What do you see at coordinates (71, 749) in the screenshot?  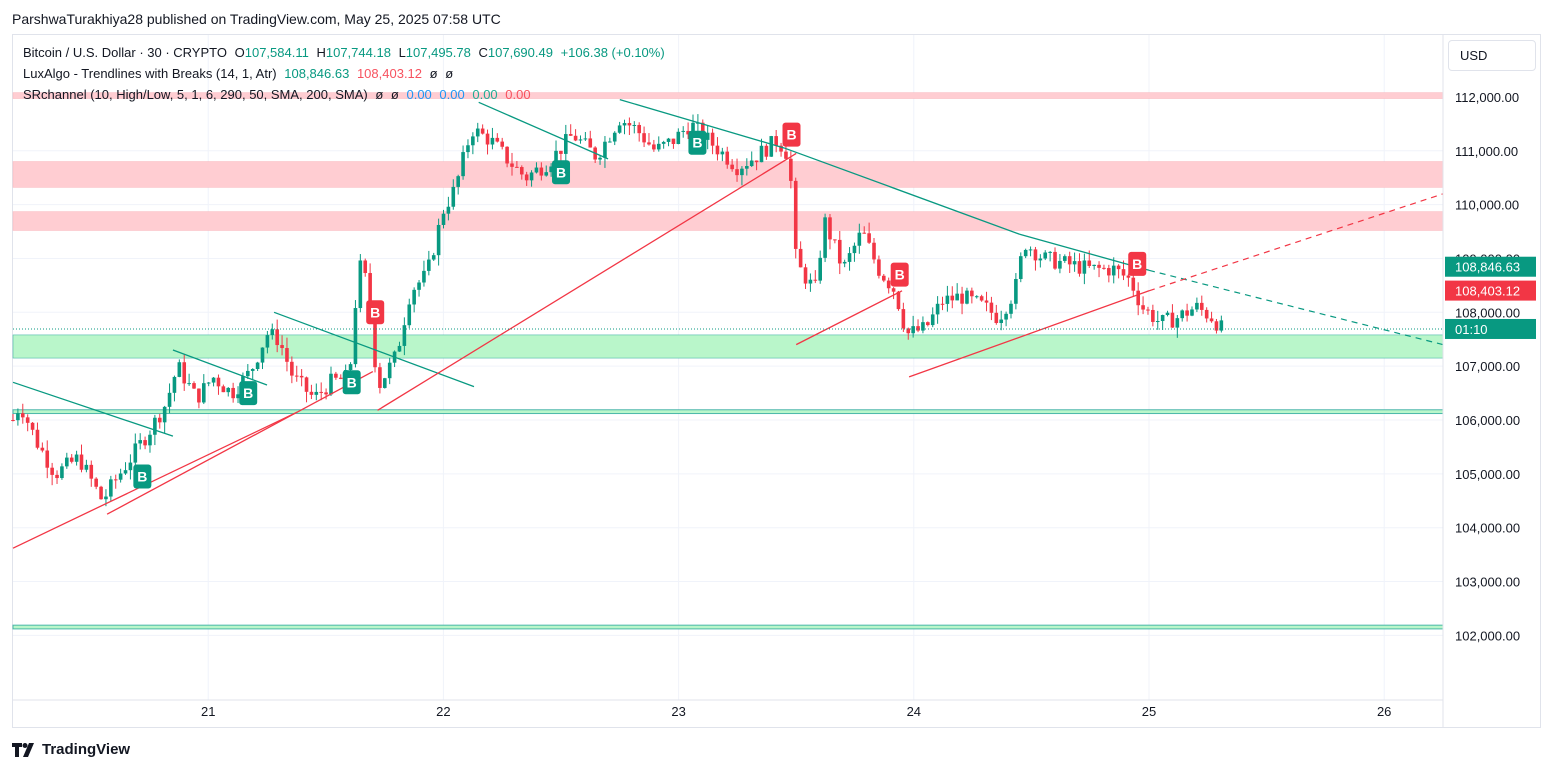 I see `tradingview-logo: TradingView` at bounding box center [71, 749].